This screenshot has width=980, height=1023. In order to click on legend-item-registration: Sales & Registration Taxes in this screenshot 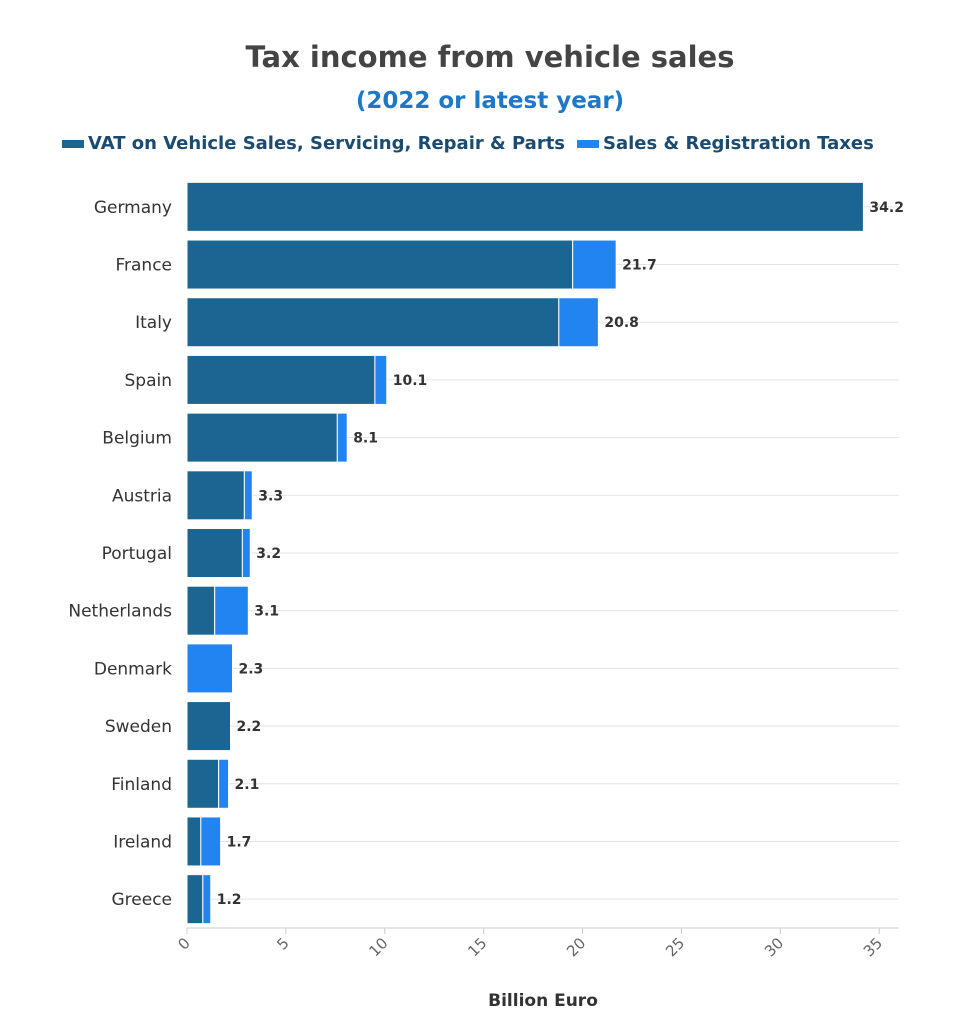, I will do `click(725, 143)`.